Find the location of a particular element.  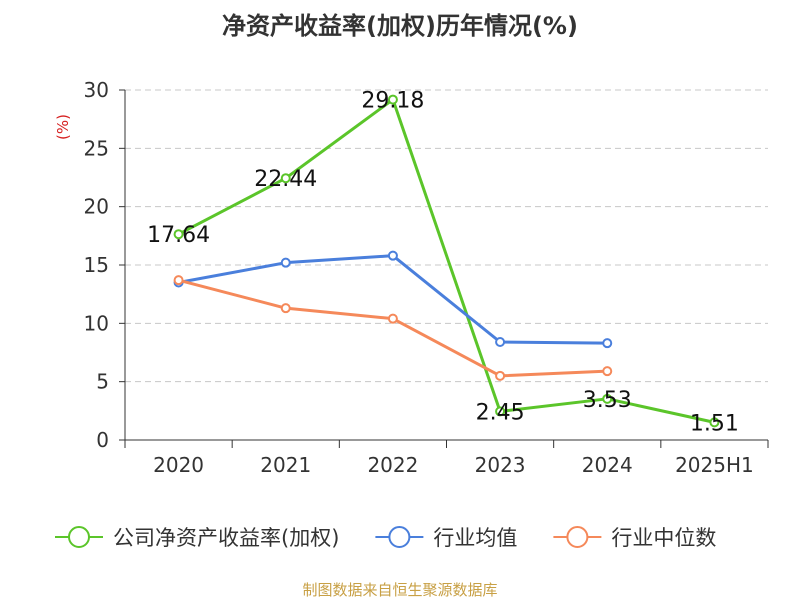

legend-item-0: 公司净资产收益率(加权) is located at coordinates (197, 538).